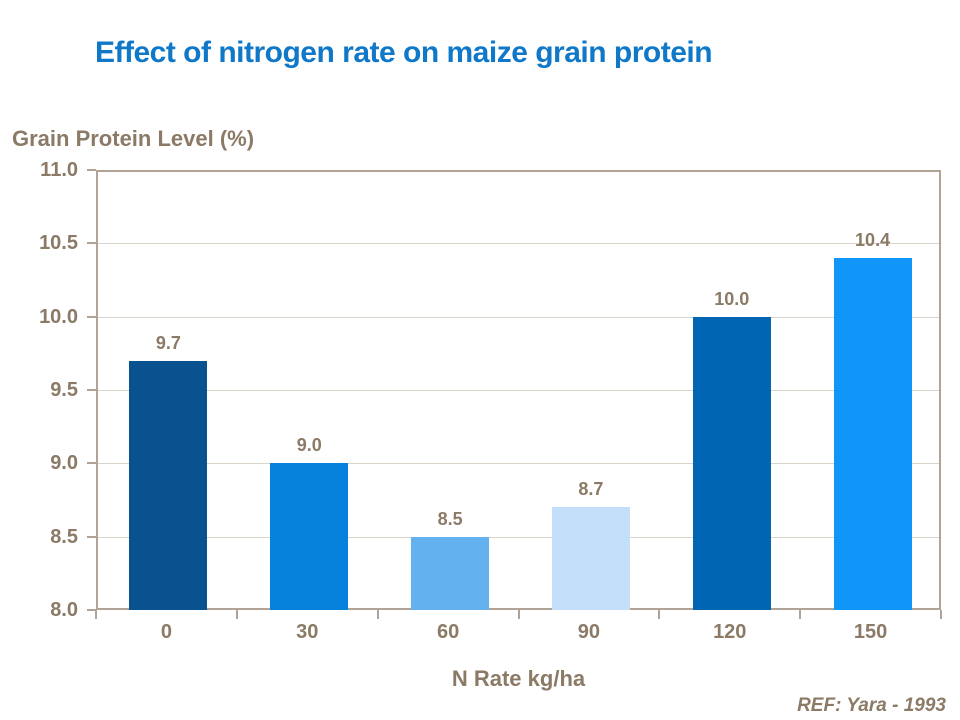 Image resolution: width=960 pixels, height=720 pixels. I want to click on x-tick-label: 150, so click(870, 632).